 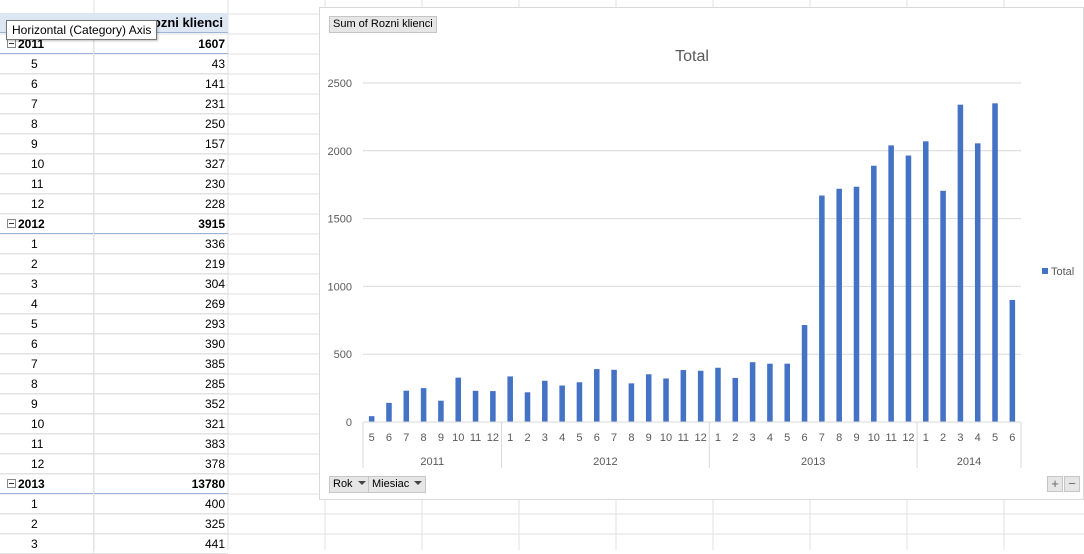 I want to click on row-value-cell: 441, so click(x=214, y=544).